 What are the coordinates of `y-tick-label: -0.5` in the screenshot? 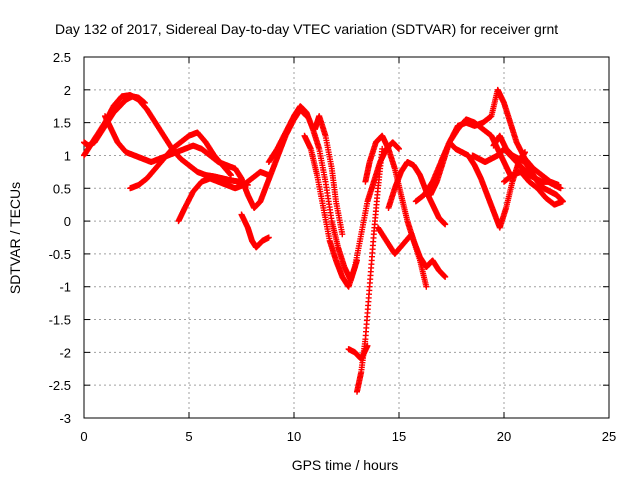 It's located at (60, 254).